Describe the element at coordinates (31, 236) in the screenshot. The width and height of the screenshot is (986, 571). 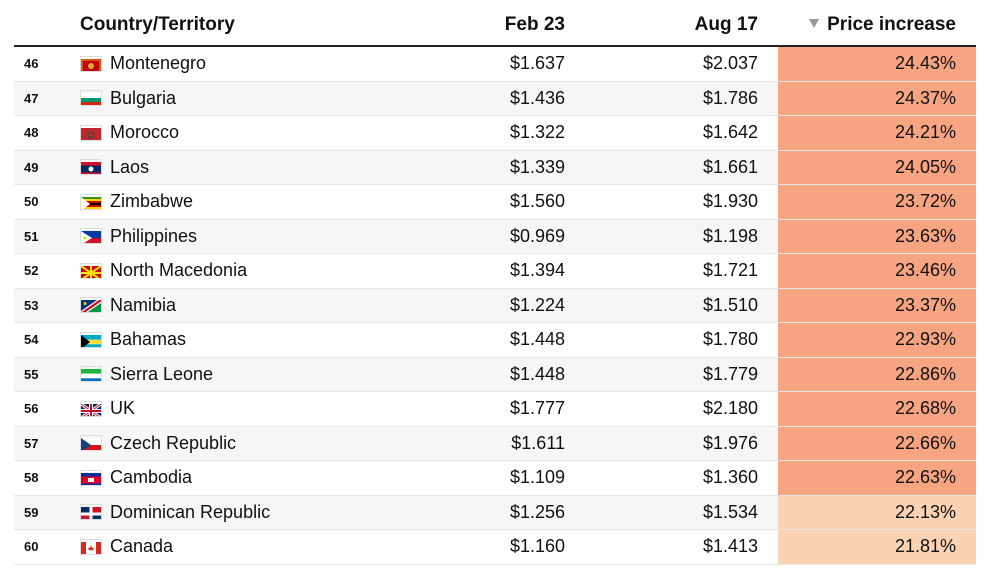
I see `rank-cell: 51` at that location.